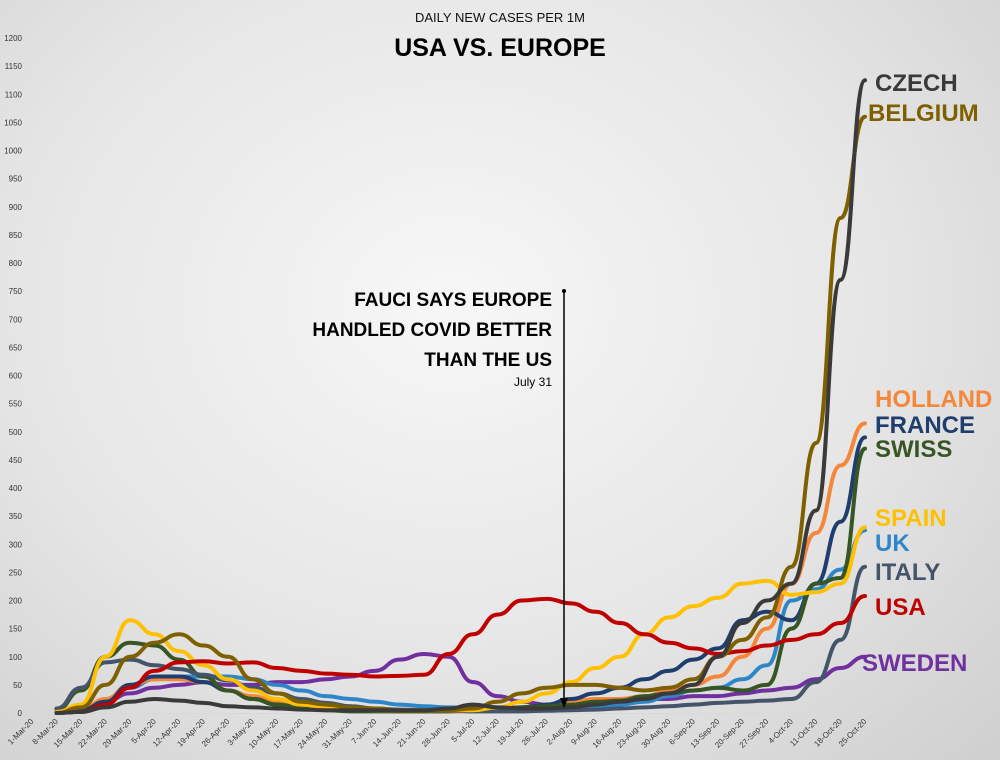 This screenshot has height=760, width=1000. What do you see at coordinates (533, 382) in the screenshot?
I see `annotation-date: July 31` at bounding box center [533, 382].